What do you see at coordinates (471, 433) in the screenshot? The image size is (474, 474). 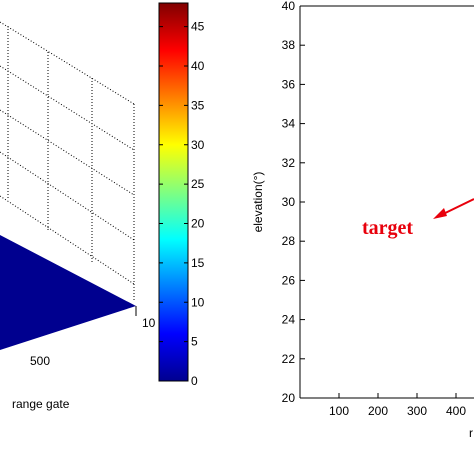 I see `x-axis-label: r` at bounding box center [471, 433].